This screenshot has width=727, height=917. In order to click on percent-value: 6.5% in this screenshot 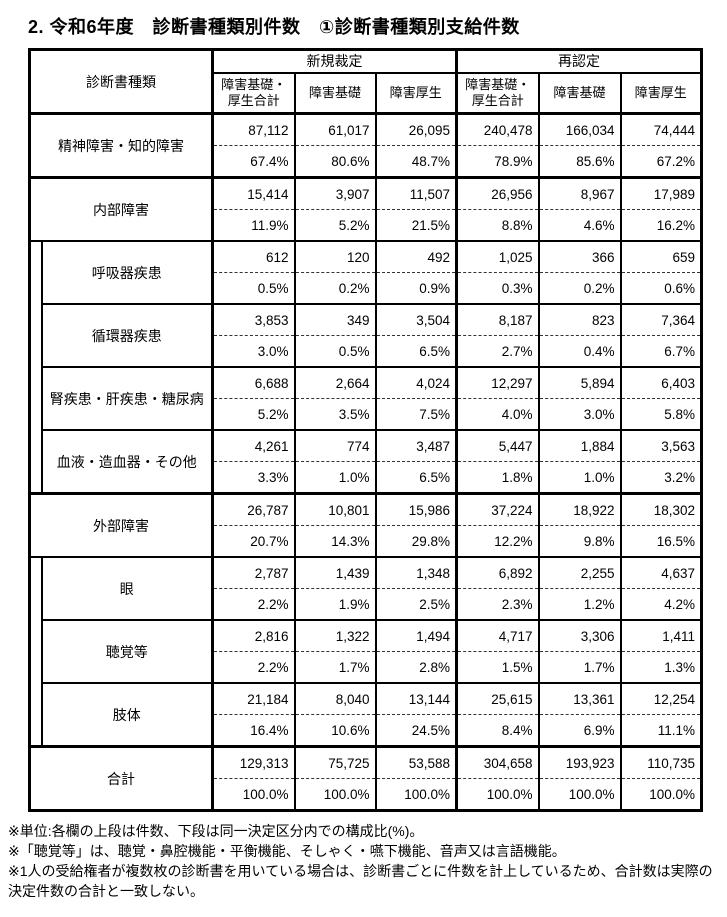, I will do `click(416, 476)`.